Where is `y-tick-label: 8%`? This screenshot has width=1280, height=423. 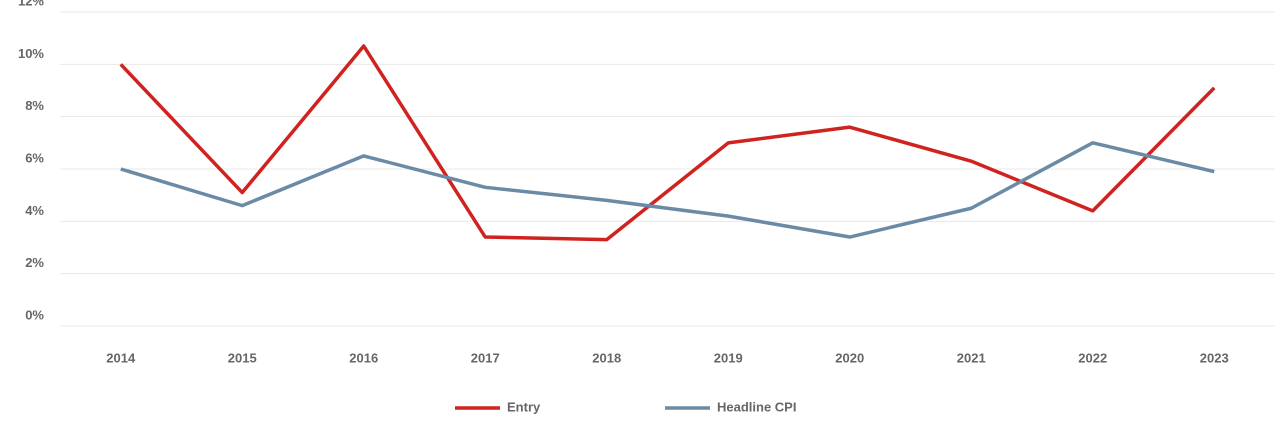
y-tick-label: 8% is located at coordinates (34, 105).